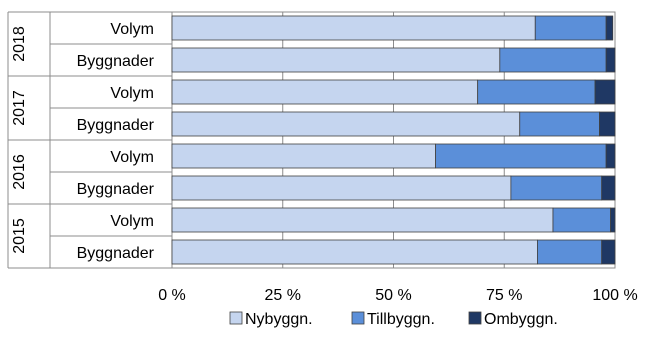 This screenshot has width=645, height=338. Describe the element at coordinates (610, 60) in the screenshot. I see `bar-2018-byggnader-ombyggn` at that location.